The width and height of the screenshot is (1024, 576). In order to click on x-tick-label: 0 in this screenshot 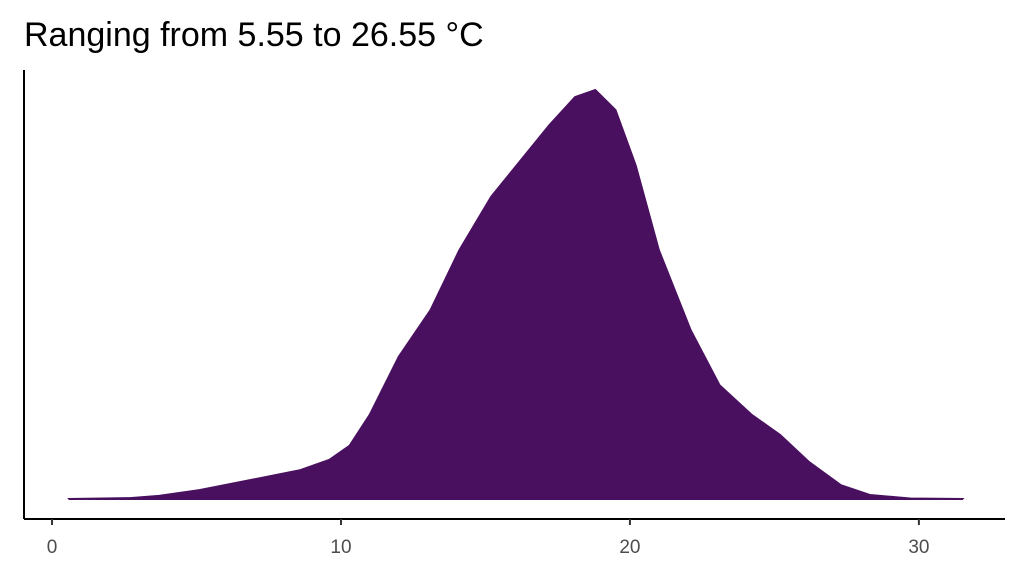, I will do `click(52, 547)`.